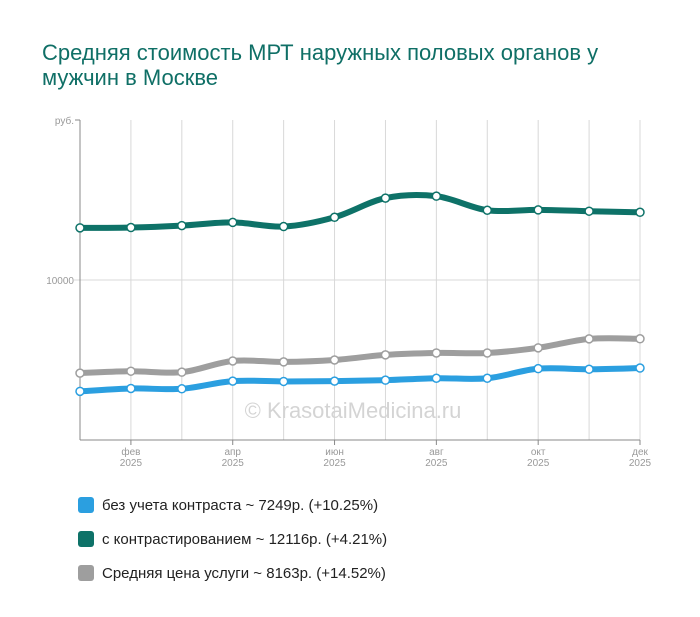 The image size is (700, 617). I want to click on x-tick-label-month: фев, so click(130, 452).